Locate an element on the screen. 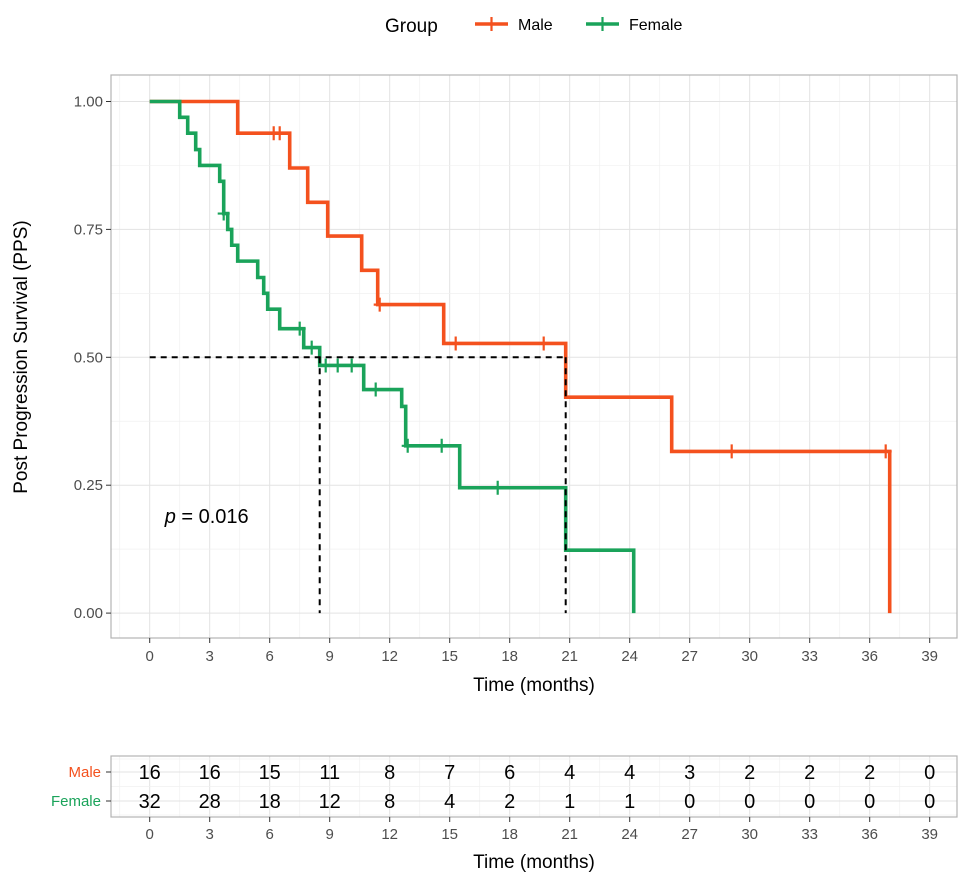  x-tick-label: 30 is located at coordinates (749, 656).